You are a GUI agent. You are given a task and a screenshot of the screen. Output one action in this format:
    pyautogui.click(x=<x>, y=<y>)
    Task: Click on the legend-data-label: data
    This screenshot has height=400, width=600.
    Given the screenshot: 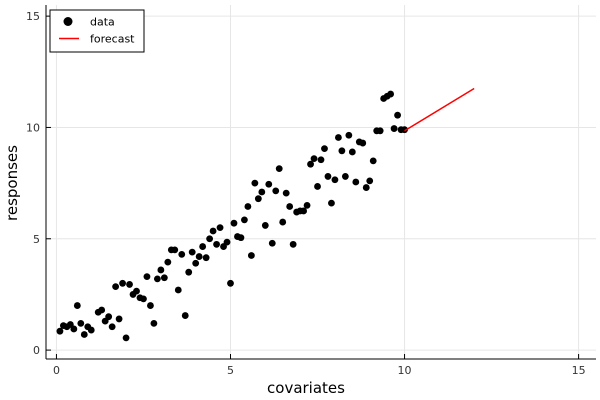 What is the action you would take?
    pyautogui.click(x=102, y=22)
    